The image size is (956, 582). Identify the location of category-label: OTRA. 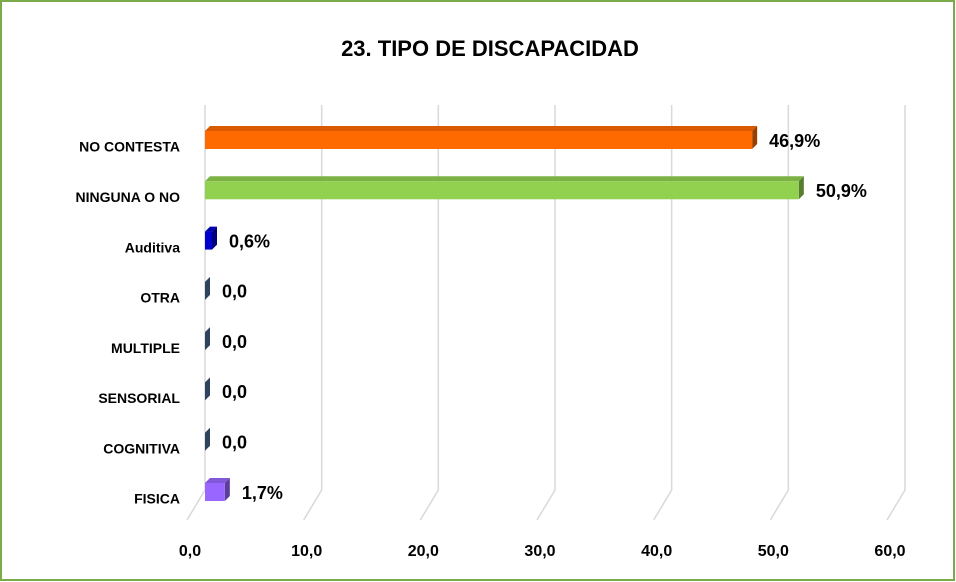
(160, 298).